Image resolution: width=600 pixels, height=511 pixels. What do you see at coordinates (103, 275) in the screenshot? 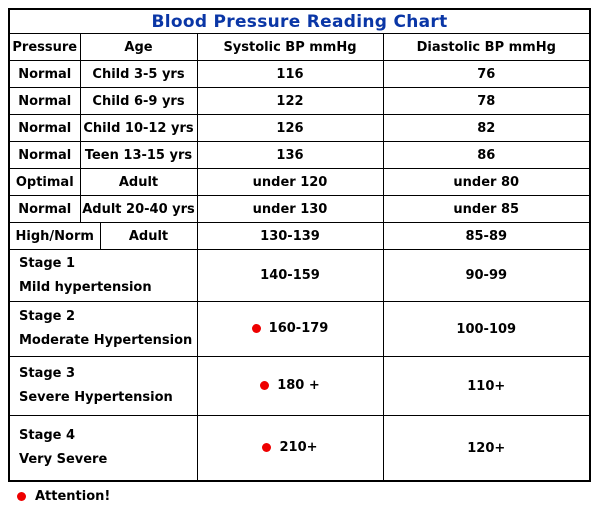
I see `cell-stage-label: Stage 1 Mild hypertension` at bounding box center [103, 275].